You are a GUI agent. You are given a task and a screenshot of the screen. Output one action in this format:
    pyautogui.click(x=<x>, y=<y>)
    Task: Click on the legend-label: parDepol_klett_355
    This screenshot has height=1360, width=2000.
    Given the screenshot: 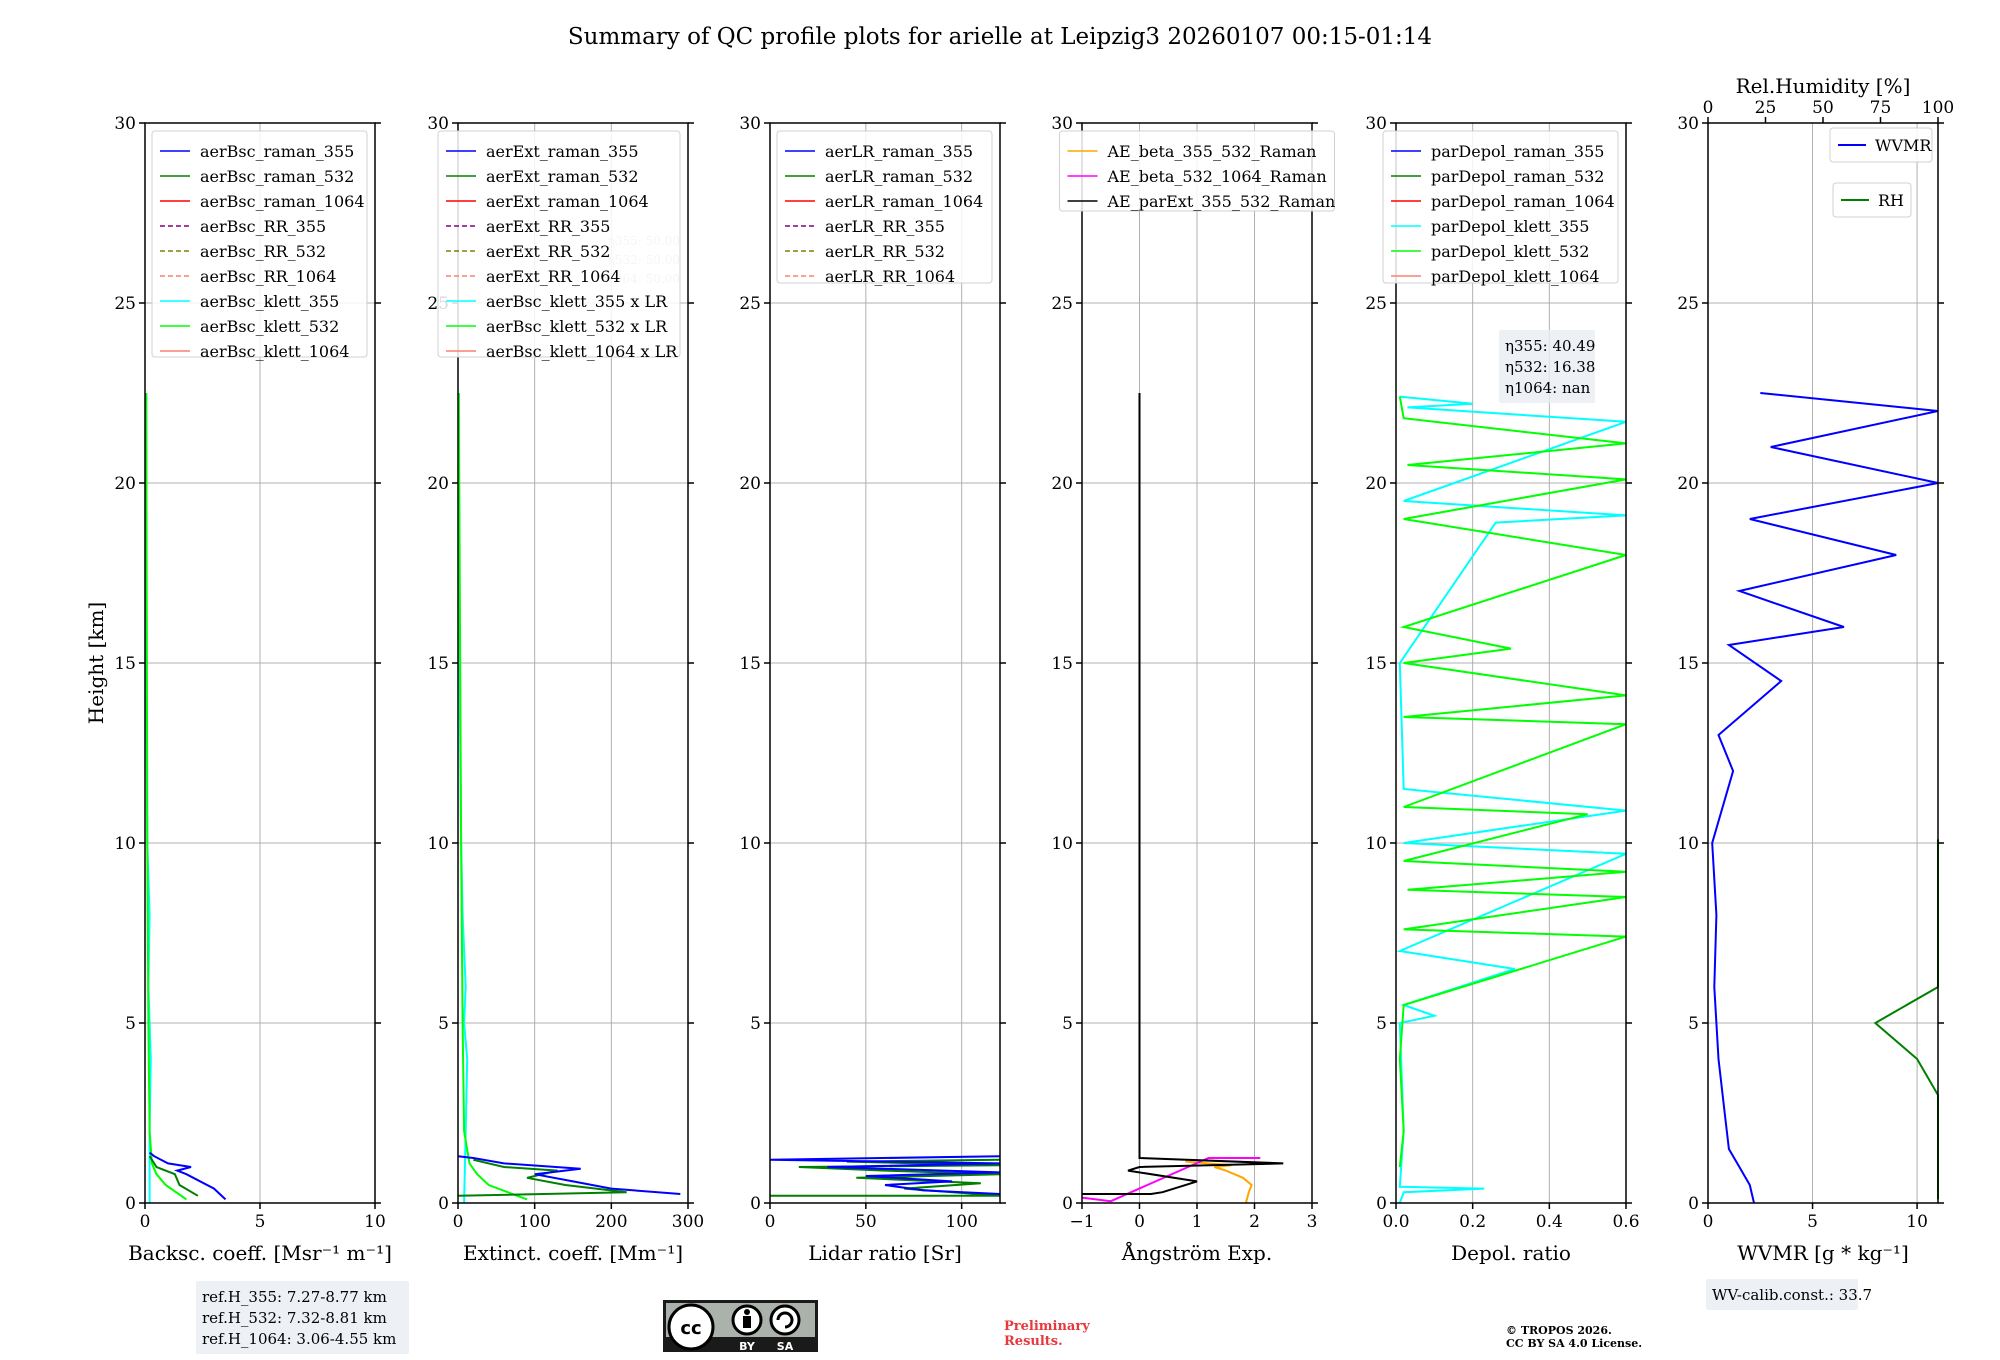 What is the action you would take?
    pyautogui.click(x=1510, y=226)
    